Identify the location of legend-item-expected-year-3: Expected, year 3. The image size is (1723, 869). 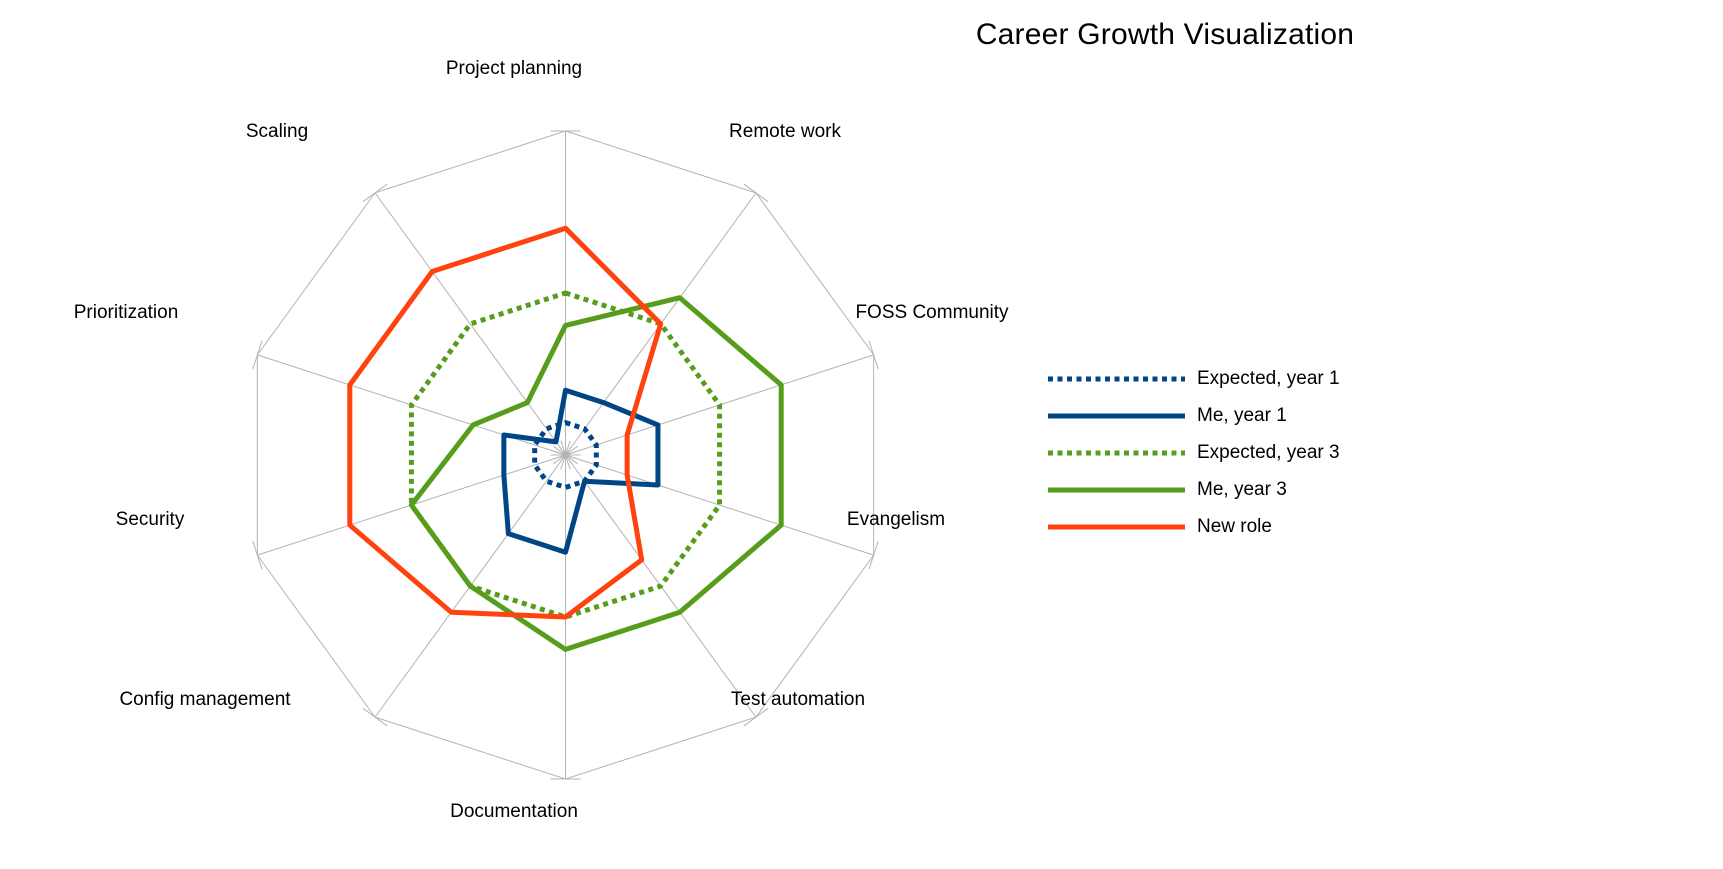
(1194, 452).